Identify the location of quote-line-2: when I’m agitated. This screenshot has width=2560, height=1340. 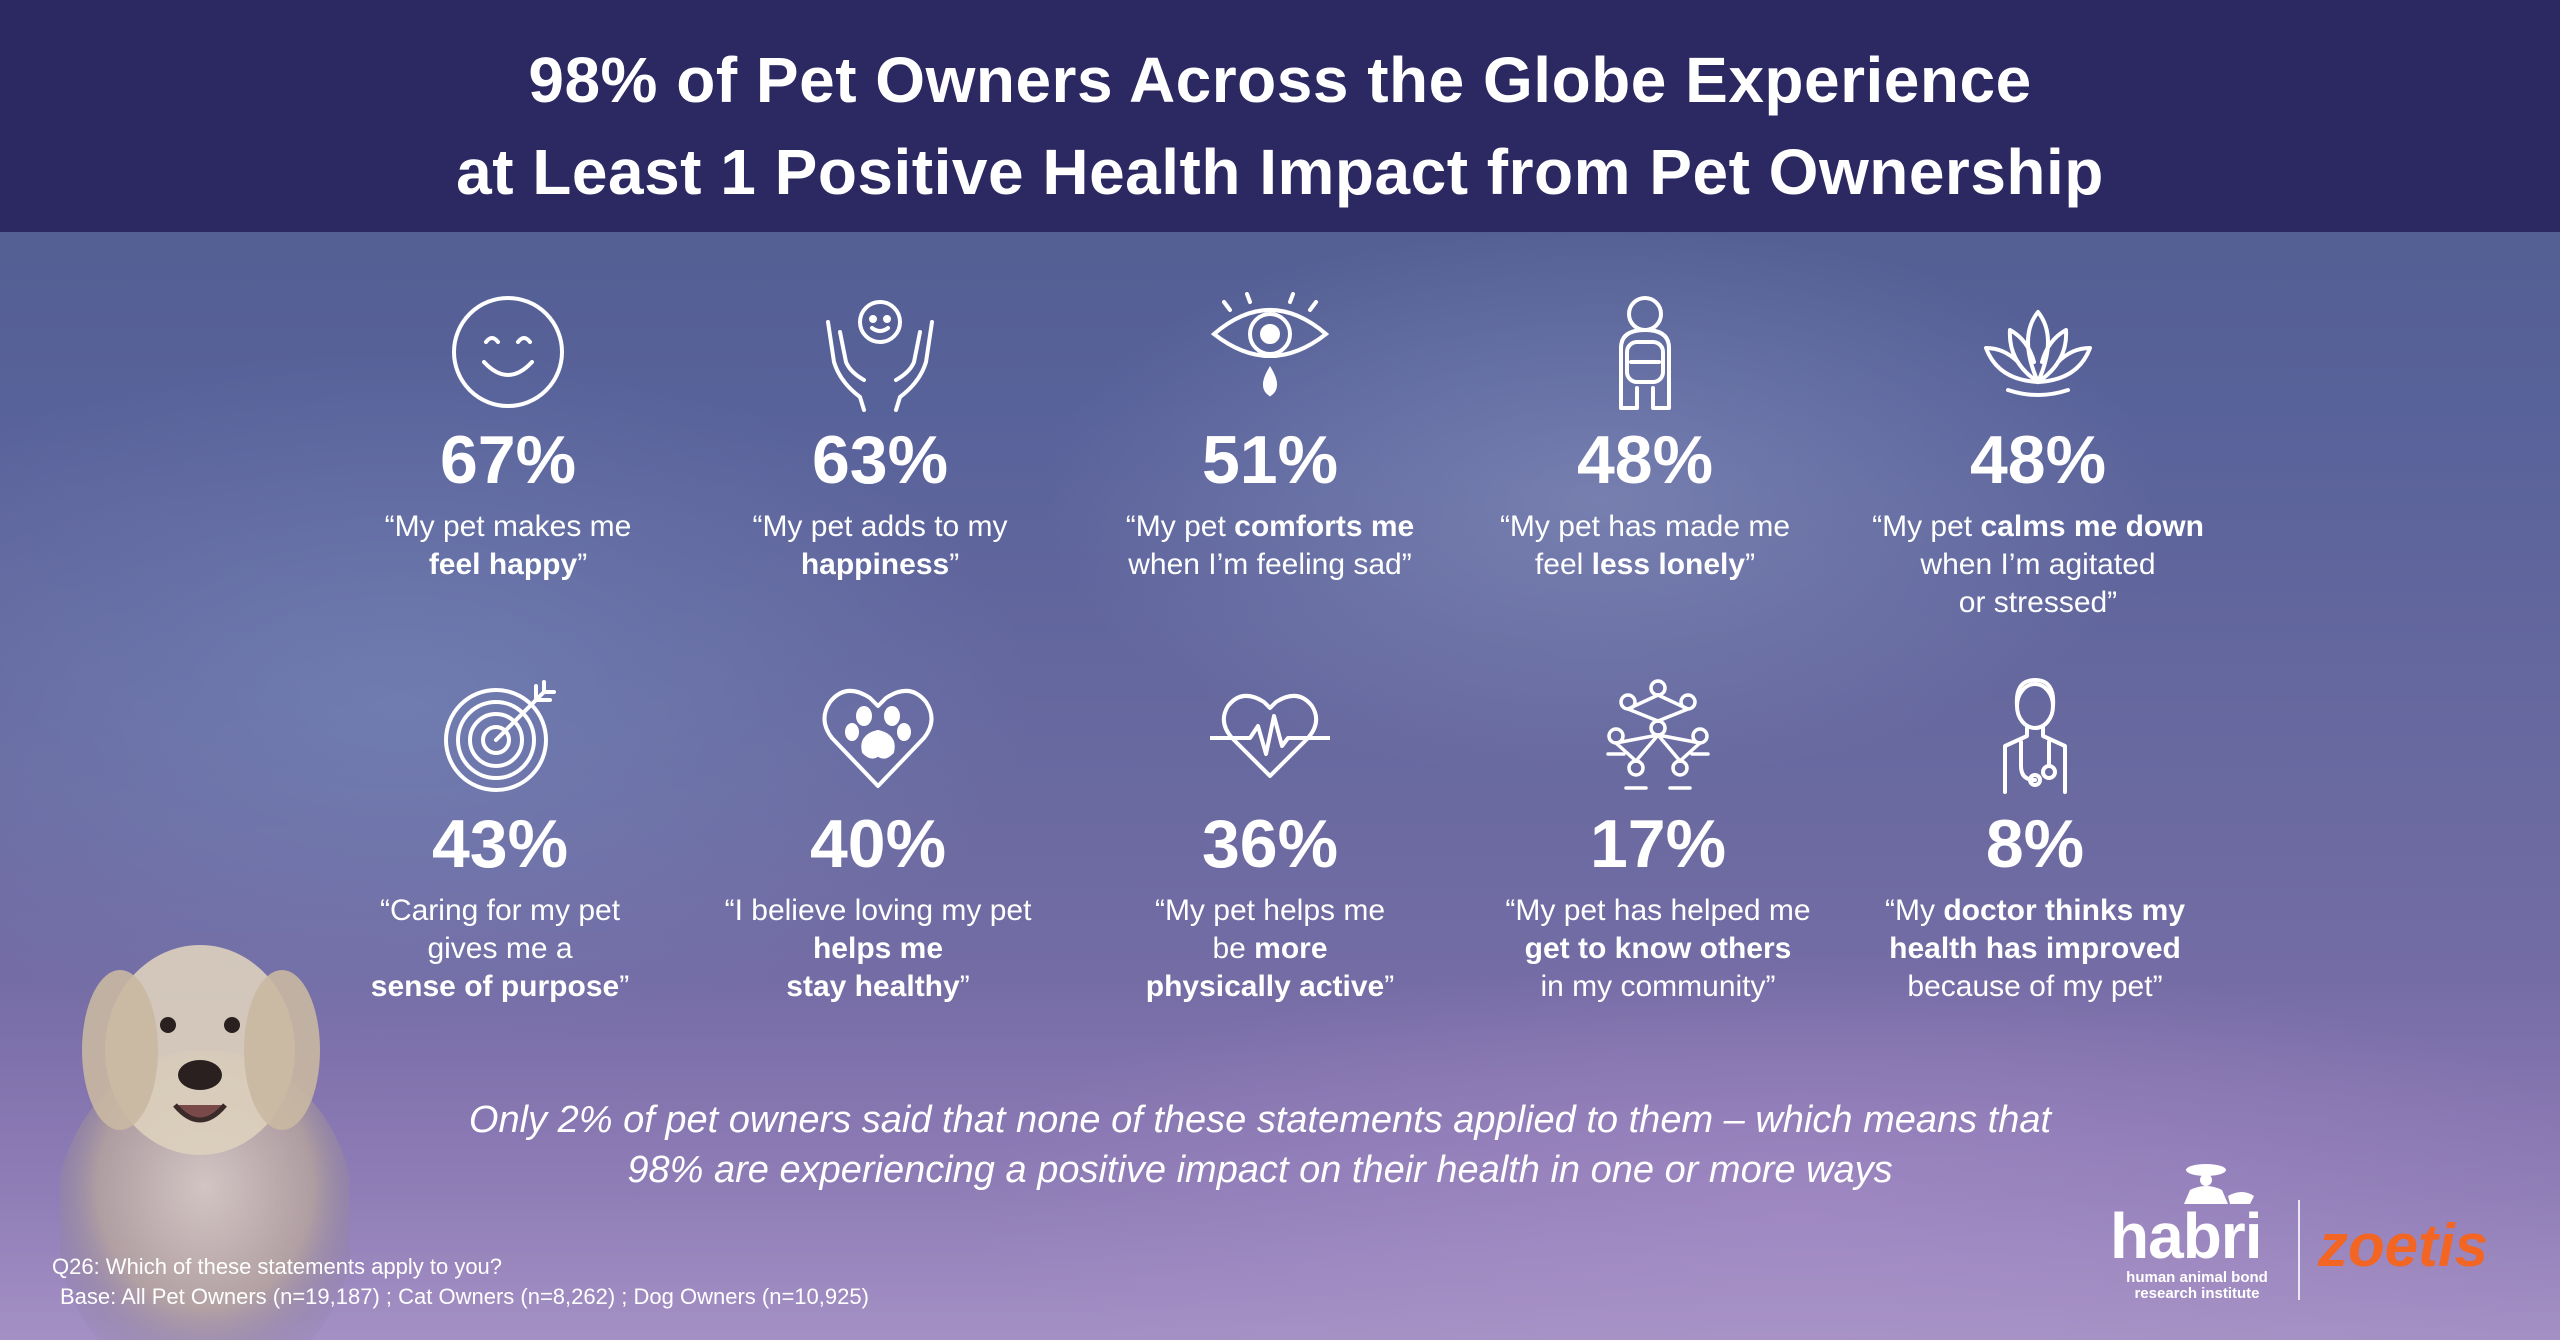
(2038, 564).